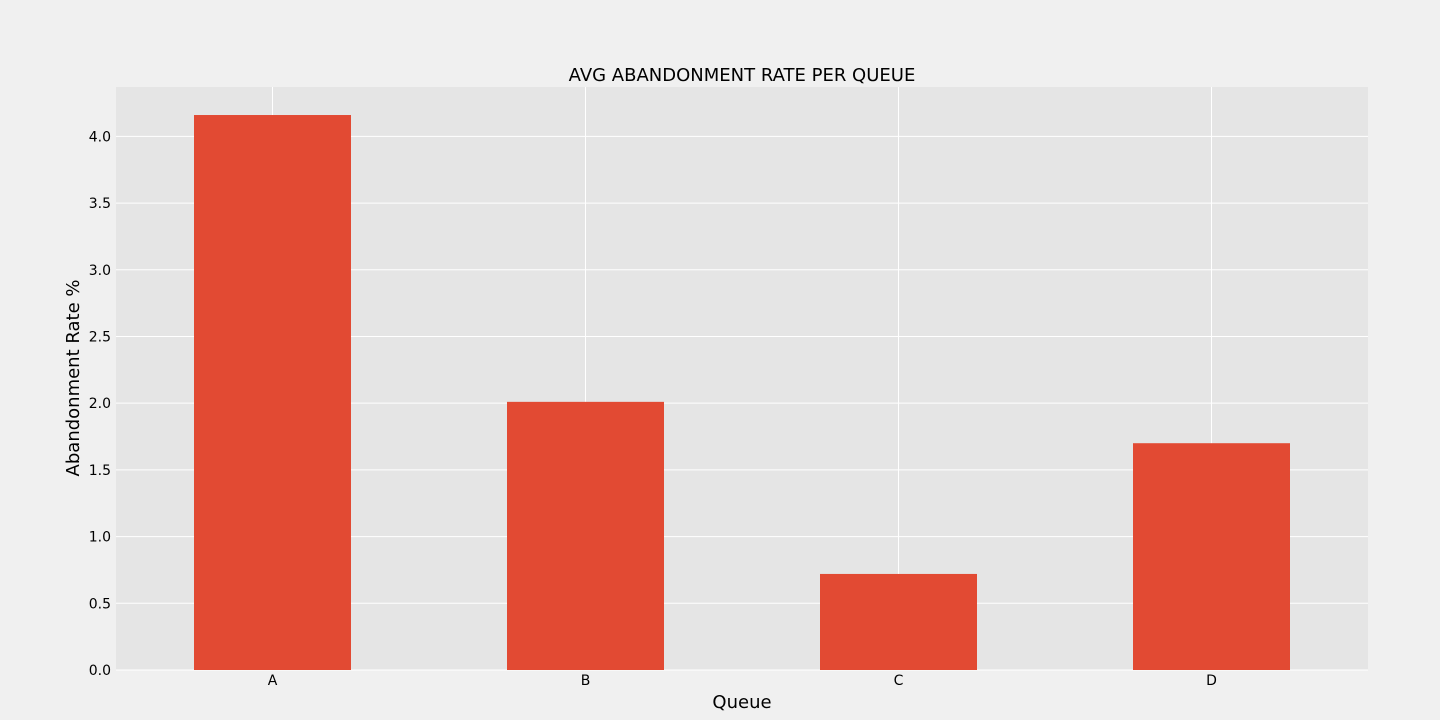  What do you see at coordinates (273, 681) in the screenshot?
I see `x-tick-label: A` at bounding box center [273, 681].